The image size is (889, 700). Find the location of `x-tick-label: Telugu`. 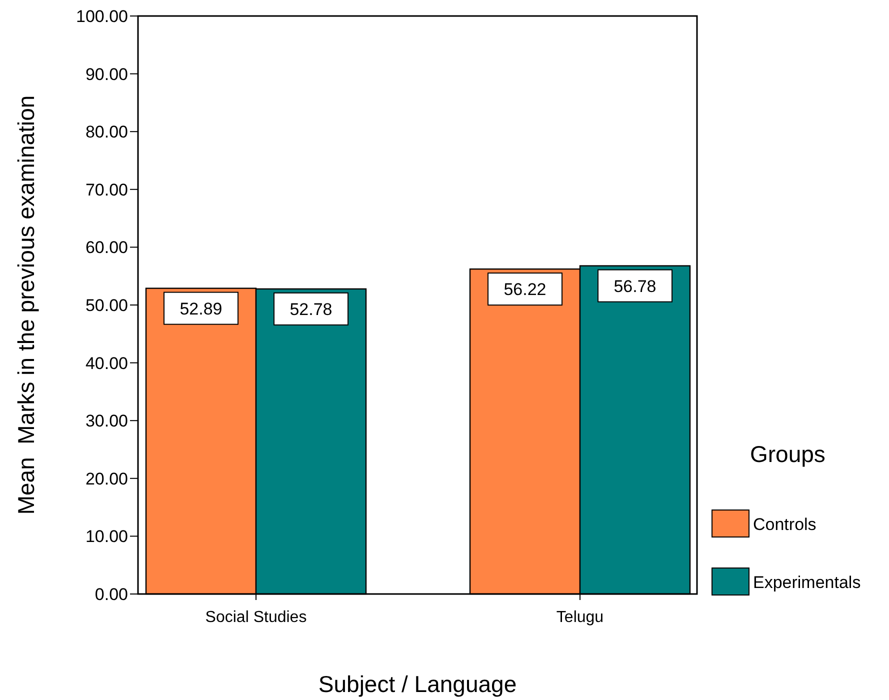

x-tick-label: Telugu is located at coordinates (580, 617).